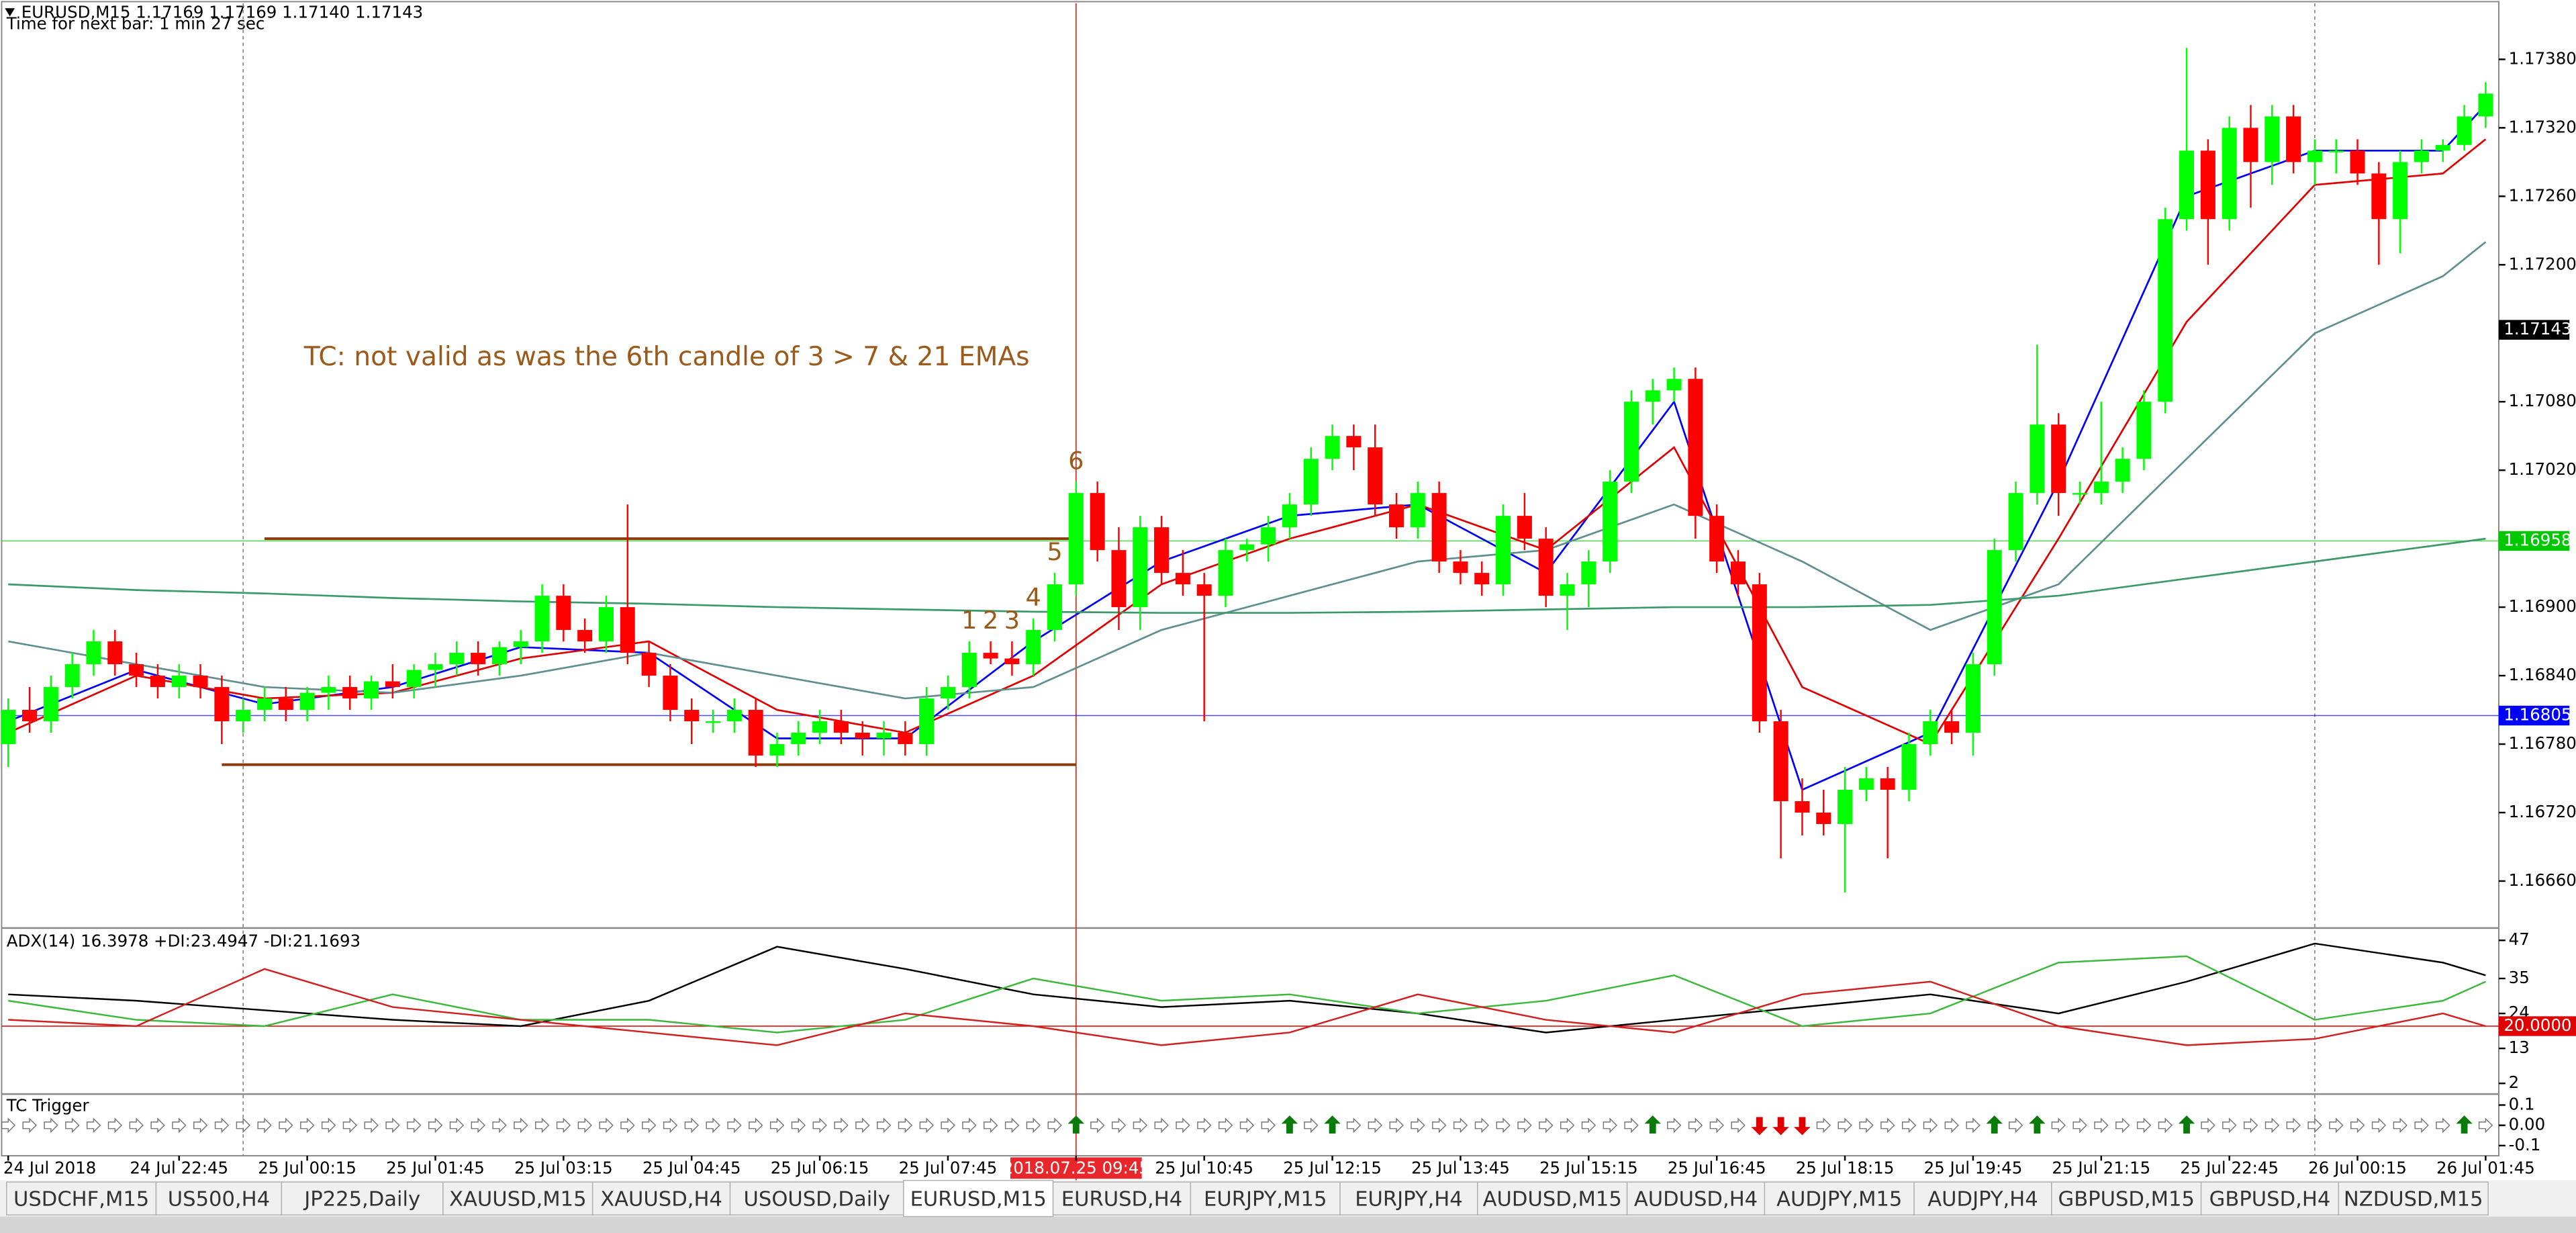  Describe the element at coordinates (81, 1200) in the screenshot. I see `tab-label: USDCHF,M15` at that location.